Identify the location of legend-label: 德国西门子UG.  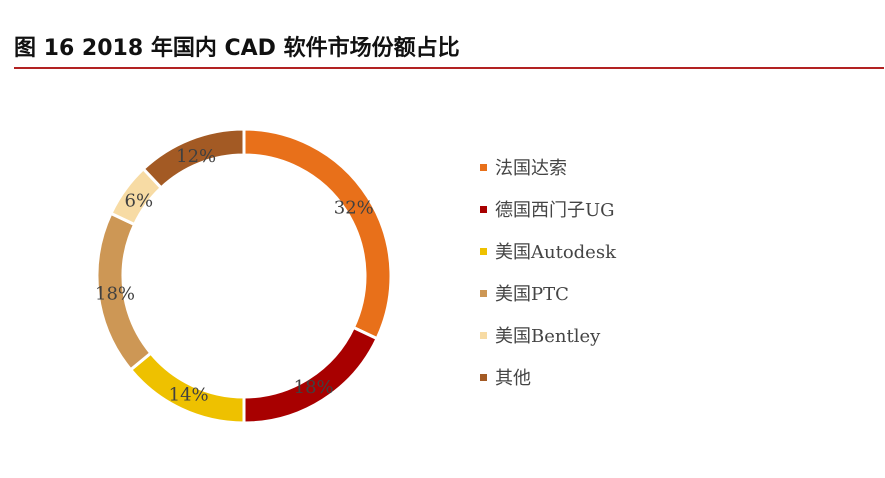
(555, 210).